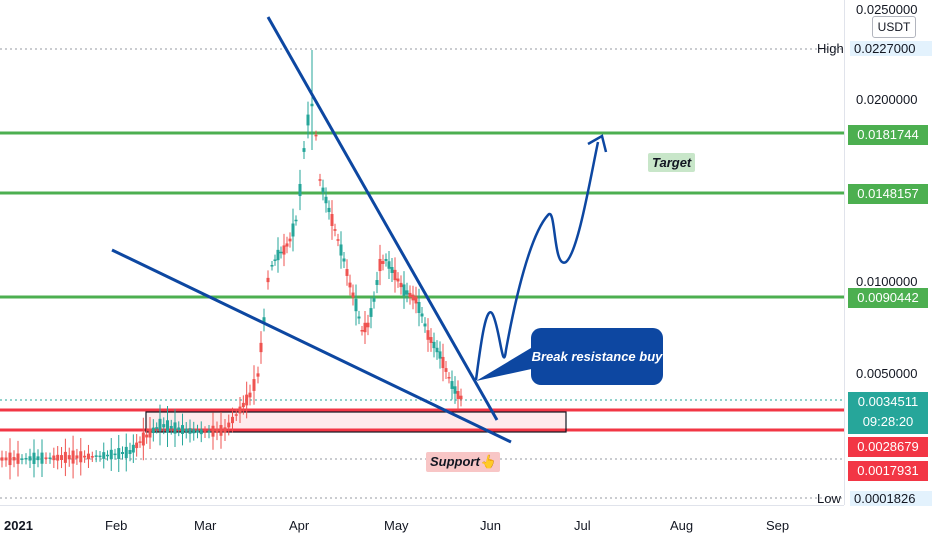  Describe the element at coordinates (887, 99) in the screenshot. I see `y-tick: 0.0200000` at that location.